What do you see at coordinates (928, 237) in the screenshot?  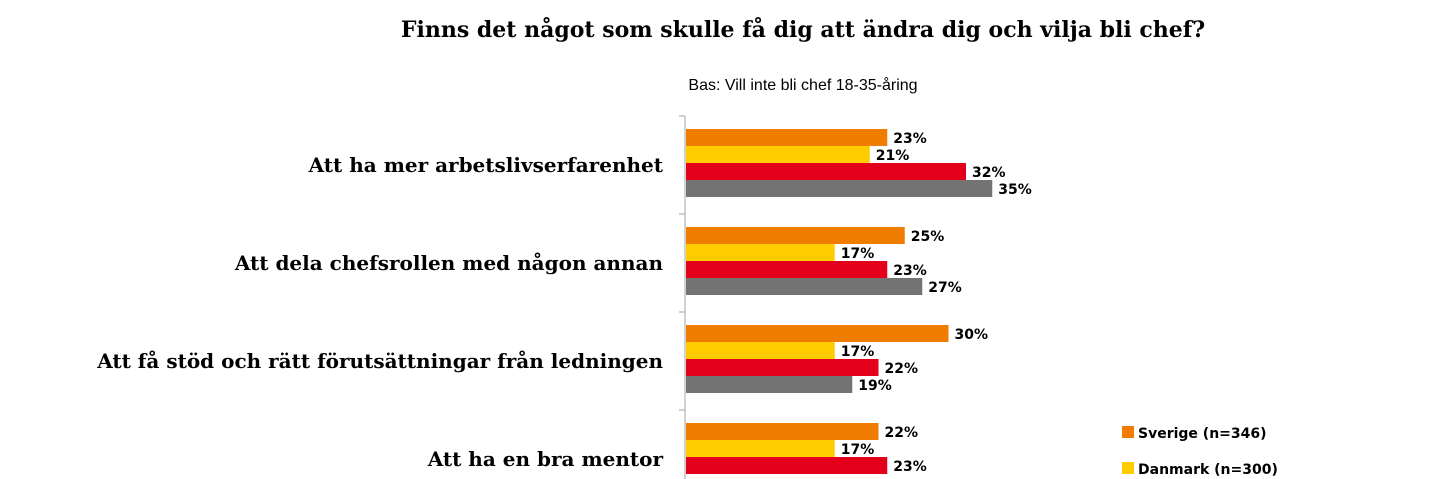 I see `data-label: 25%` at bounding box center [928, 237].